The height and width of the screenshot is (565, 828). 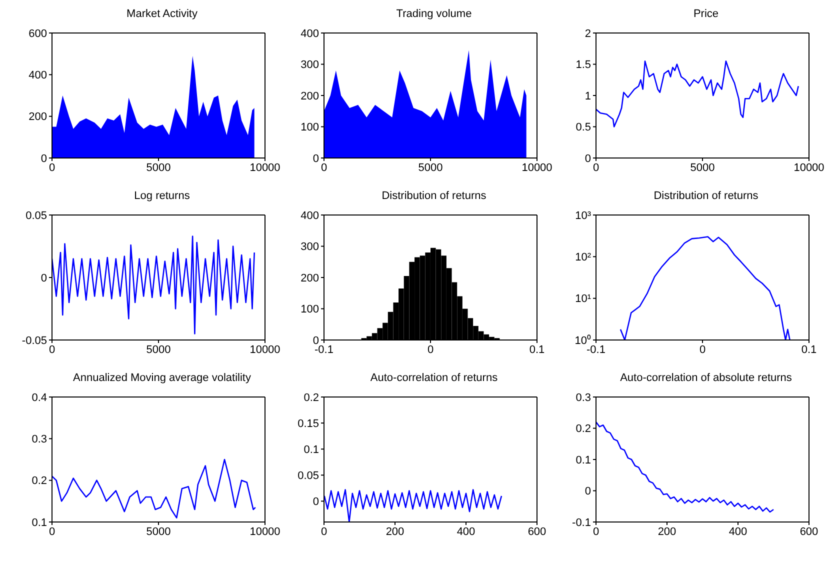 What do you see at coordinates (583, 128) in the screenshot?
I see `y-tick-label: 0.5` at bounding box center [583, 128].